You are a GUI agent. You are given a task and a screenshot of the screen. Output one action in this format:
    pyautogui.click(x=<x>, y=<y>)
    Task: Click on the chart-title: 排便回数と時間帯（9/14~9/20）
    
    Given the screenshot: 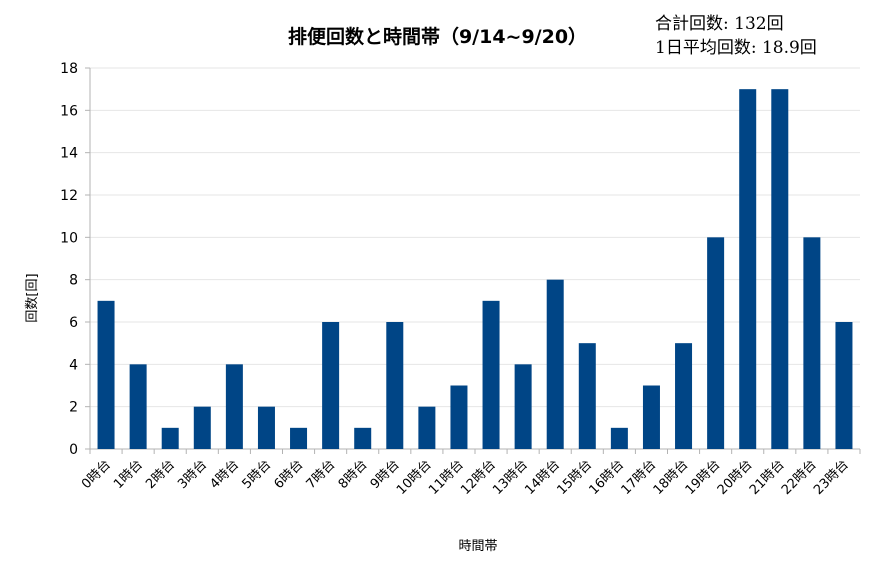 What is the action you would take?
    pyautogui.click(x=437, y=37)
    